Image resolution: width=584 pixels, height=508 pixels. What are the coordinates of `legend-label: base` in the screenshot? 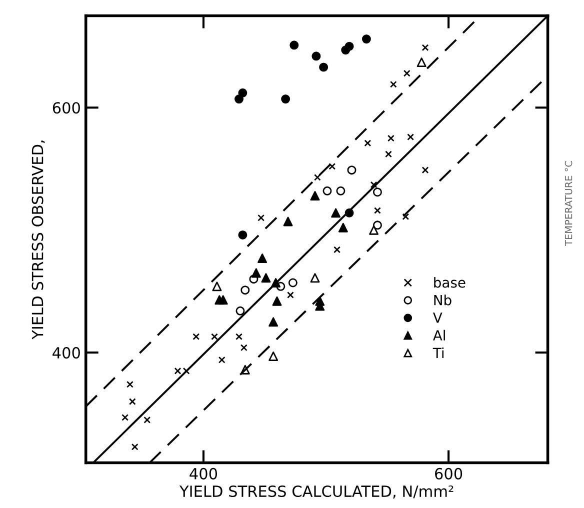 It's located at (450, 282).